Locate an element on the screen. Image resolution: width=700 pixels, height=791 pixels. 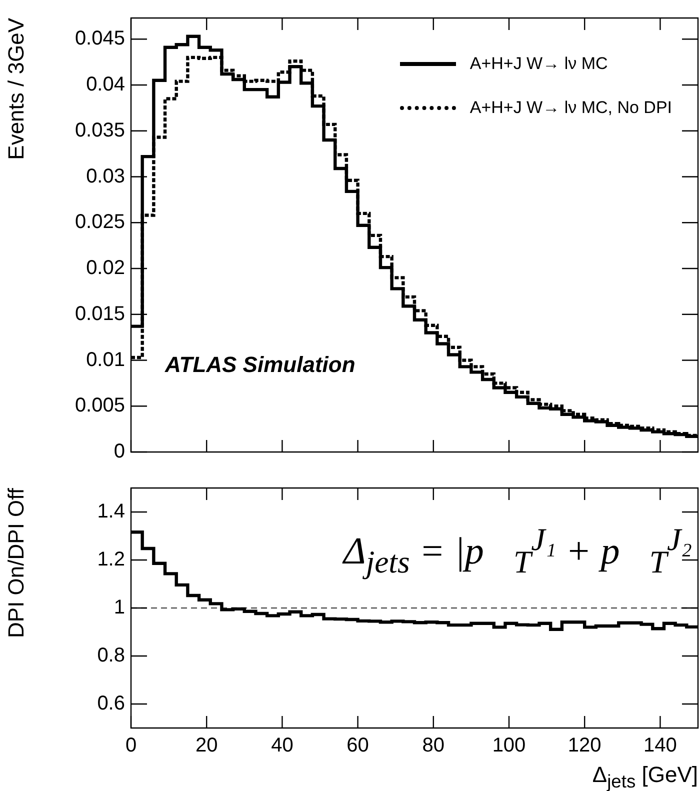
x-tick-label: 140 is located at coordinates (660, 745).